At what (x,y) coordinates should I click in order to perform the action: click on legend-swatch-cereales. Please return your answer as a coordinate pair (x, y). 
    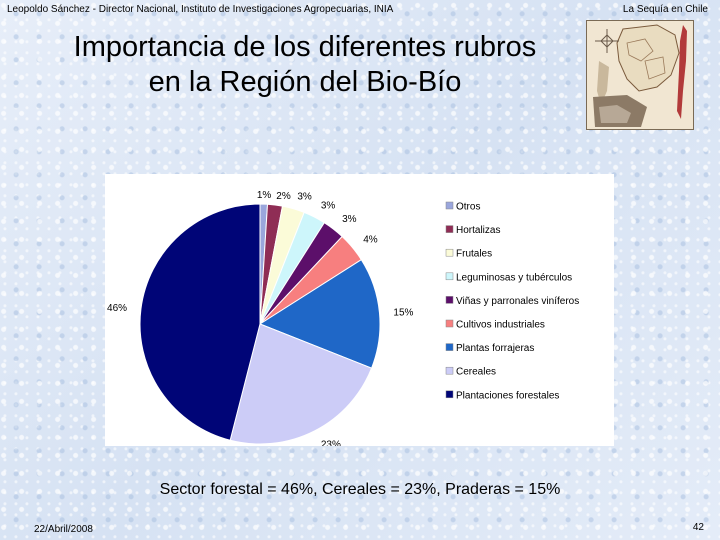
    Looking at the image, I should click on (449, 370).